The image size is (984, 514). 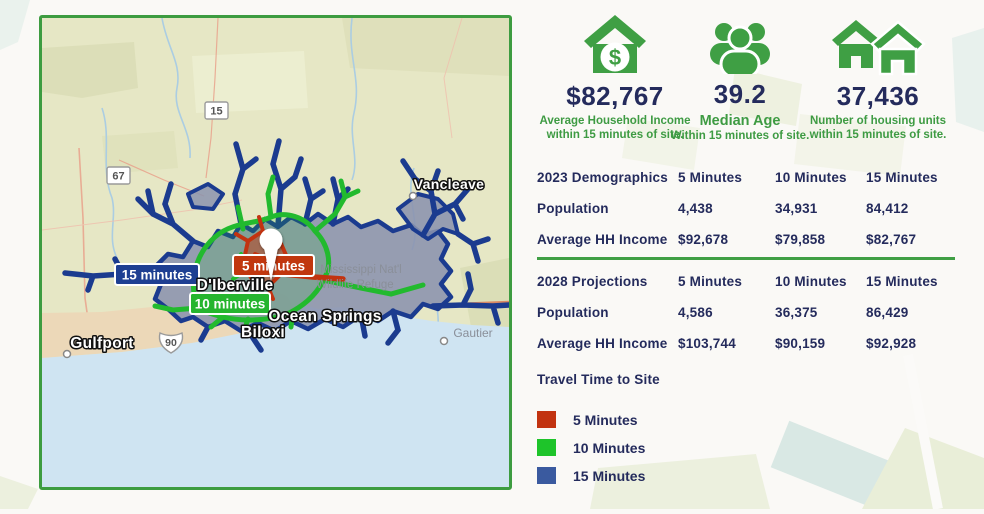 What do you see at coordinates (811, 177) in the screenshot?
I see `table-2023-col-10min: 10 Minutes` at bounding box center [811, 177].